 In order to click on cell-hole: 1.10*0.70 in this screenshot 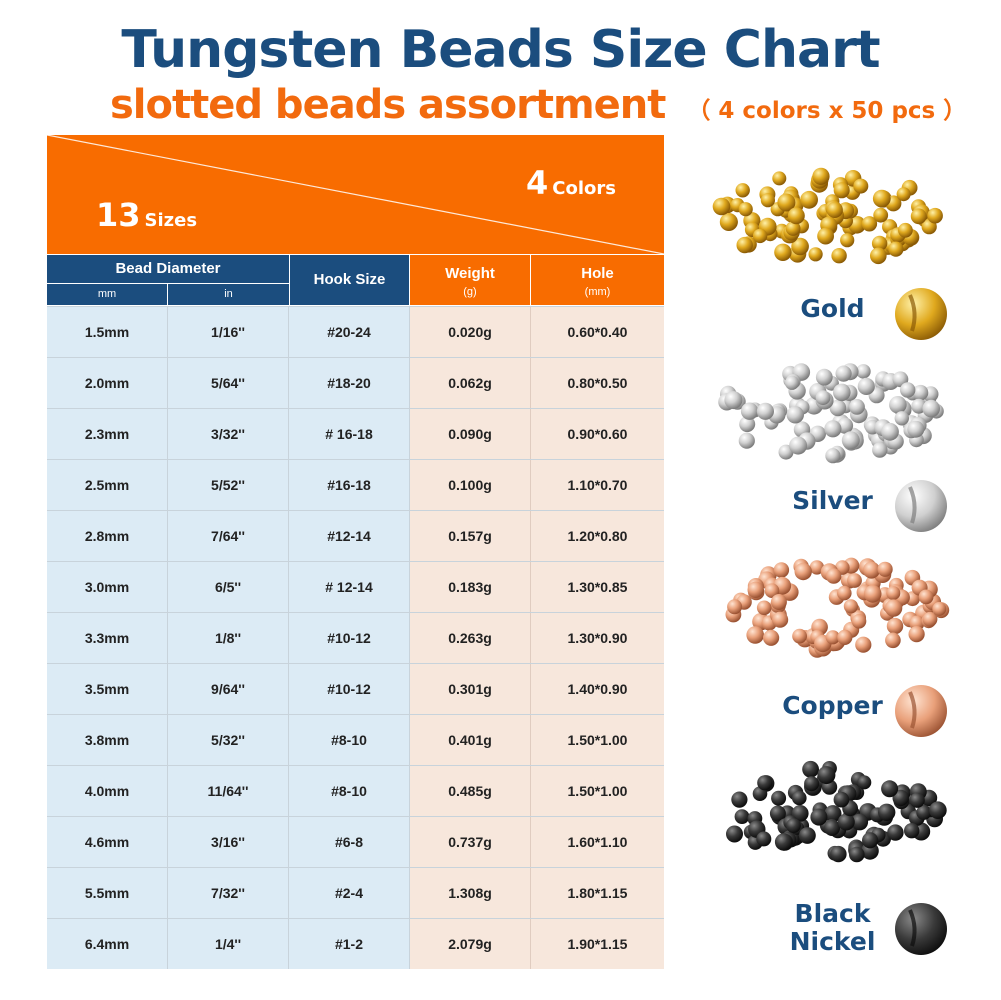, I will do `click(597, 485)`.